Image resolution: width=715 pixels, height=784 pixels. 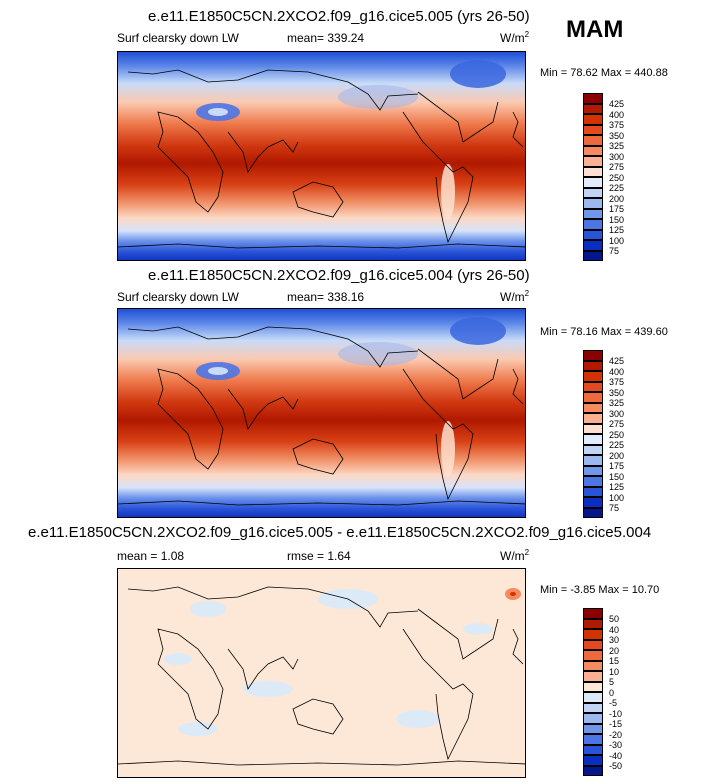 What do you see at coordinates (617, 487) in the screenshot?
I see `panel2-cb-label: 125` at bounding box center [617, 487].